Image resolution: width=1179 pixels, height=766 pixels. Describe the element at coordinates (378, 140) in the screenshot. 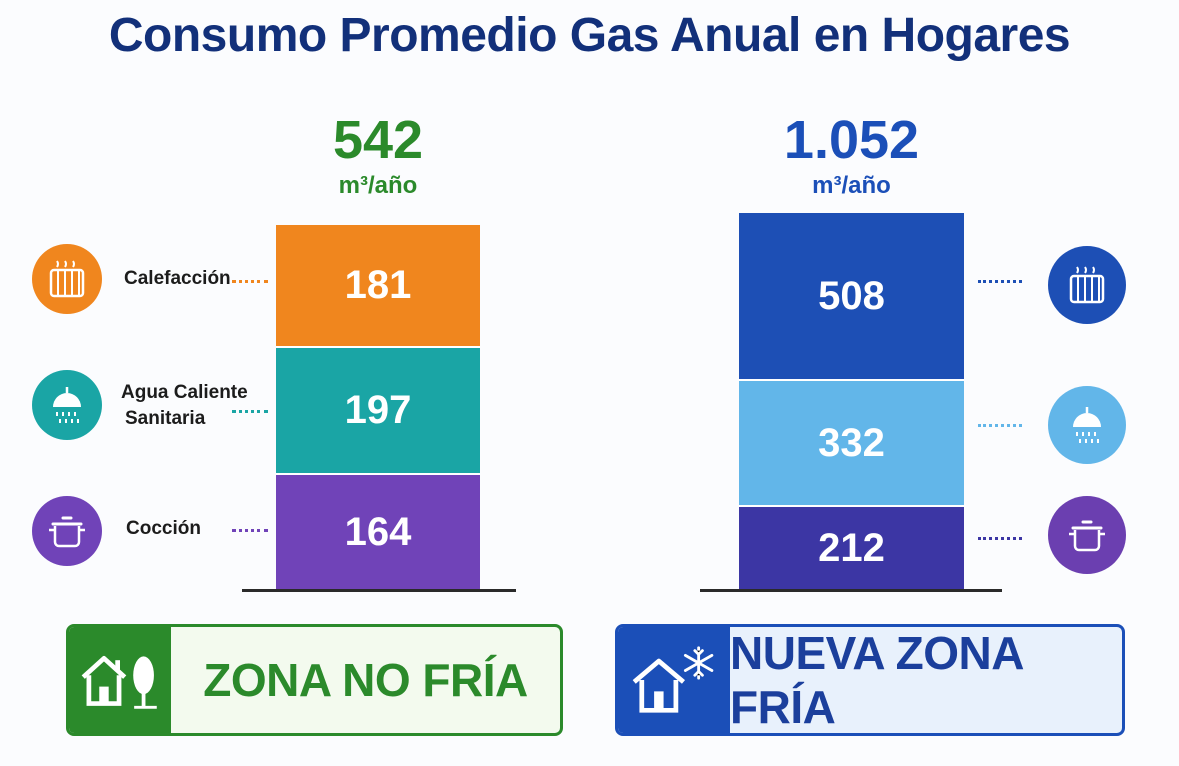

I see `left-total-value: 542` at that location.